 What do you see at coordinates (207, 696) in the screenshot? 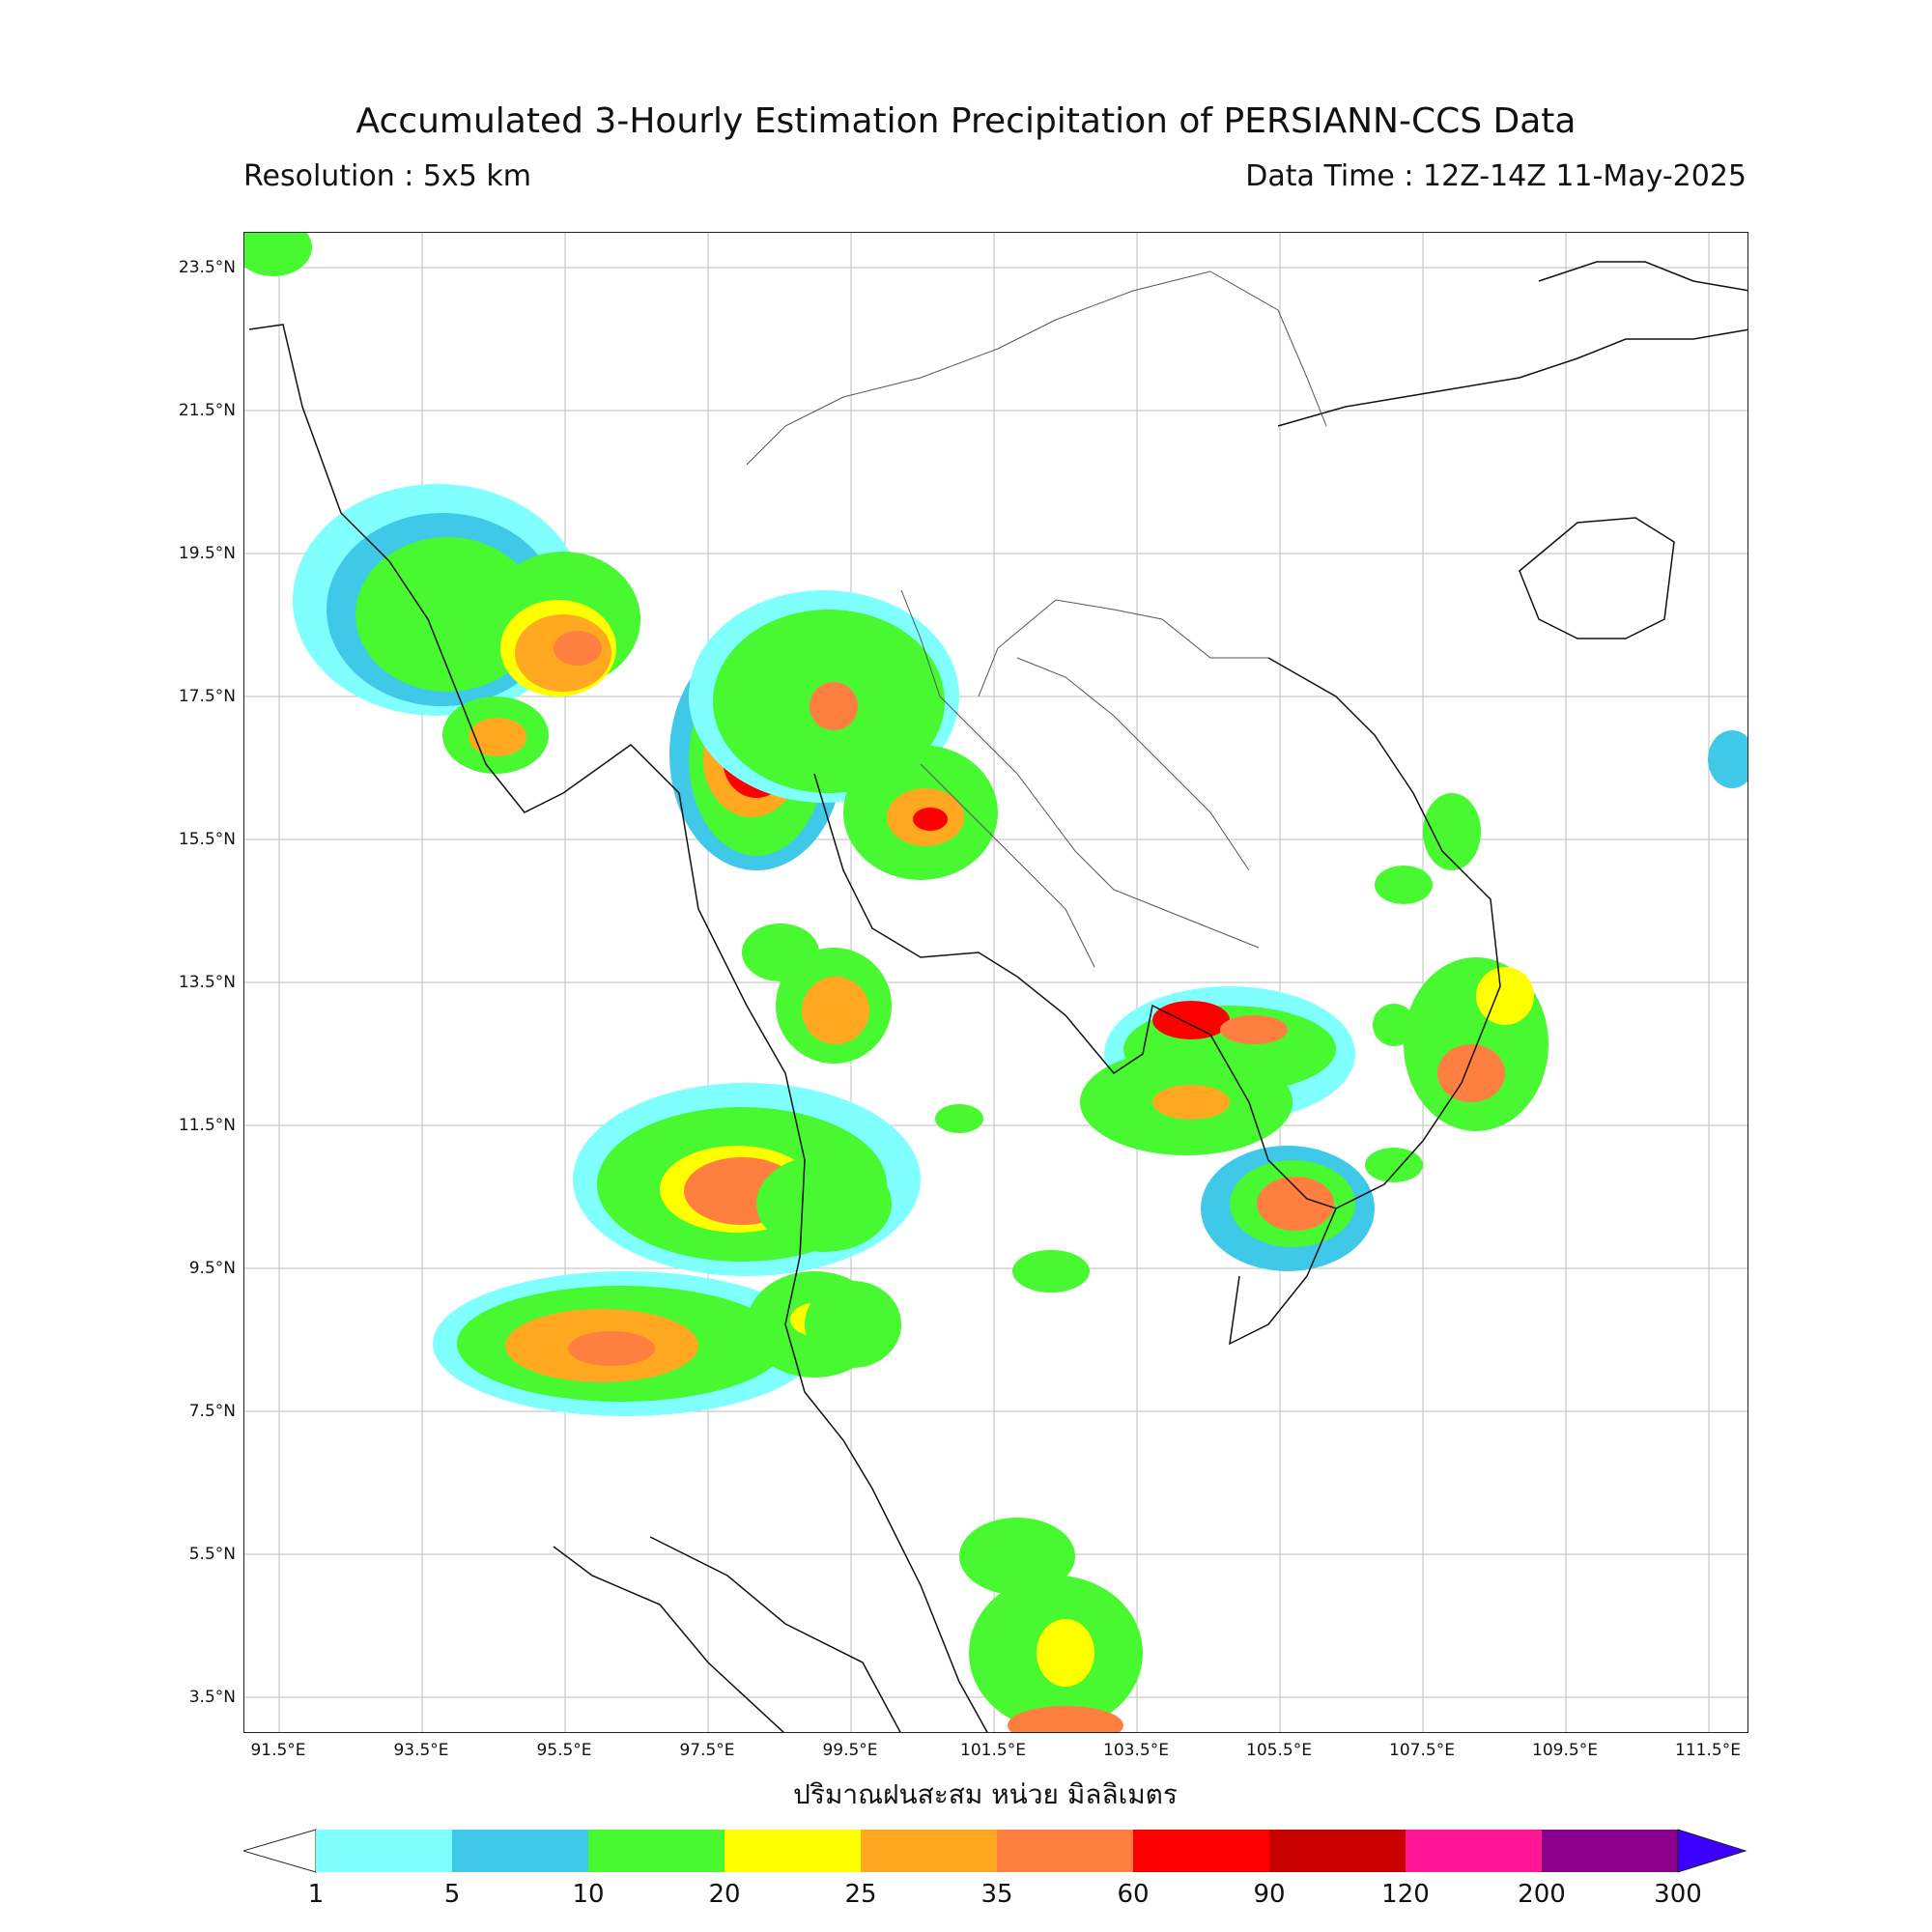
I see `lat-label: 17.5°N` at bounding box center [207, 696].